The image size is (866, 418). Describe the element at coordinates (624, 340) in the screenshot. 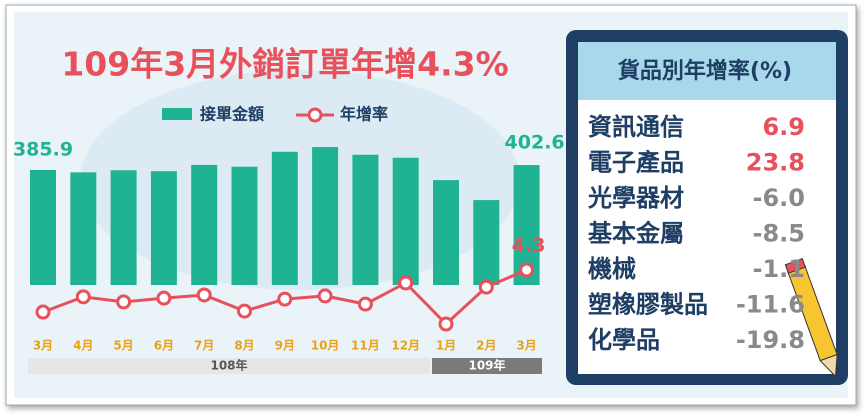

I see `row-name: 化學品` at that location.